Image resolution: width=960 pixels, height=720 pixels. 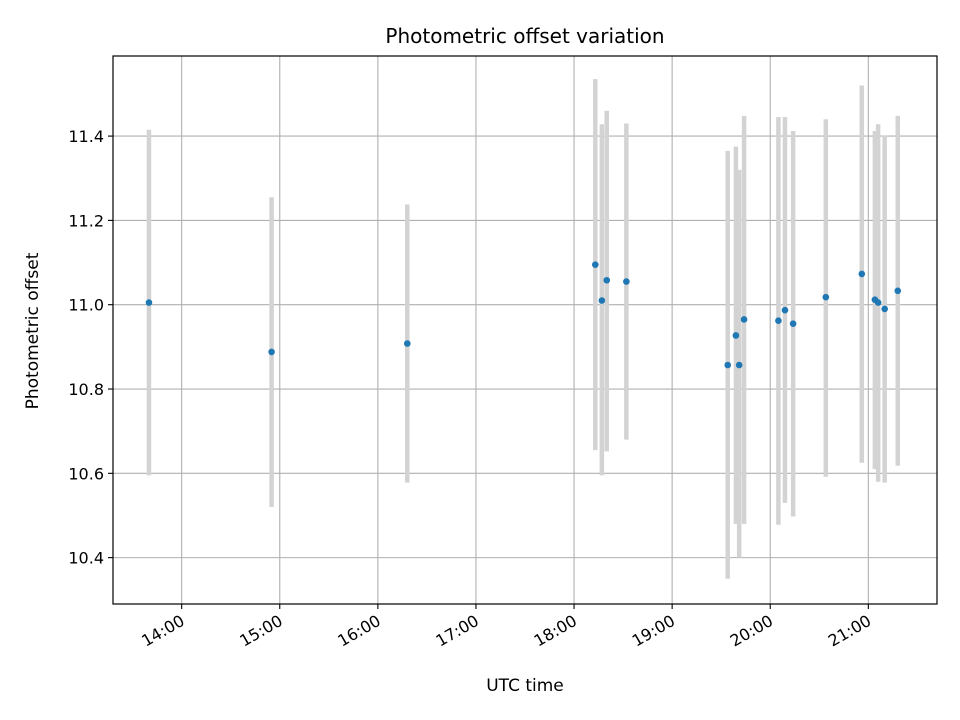 I want to click on y-tick-label: 11.4, so click(x=86, y=136).